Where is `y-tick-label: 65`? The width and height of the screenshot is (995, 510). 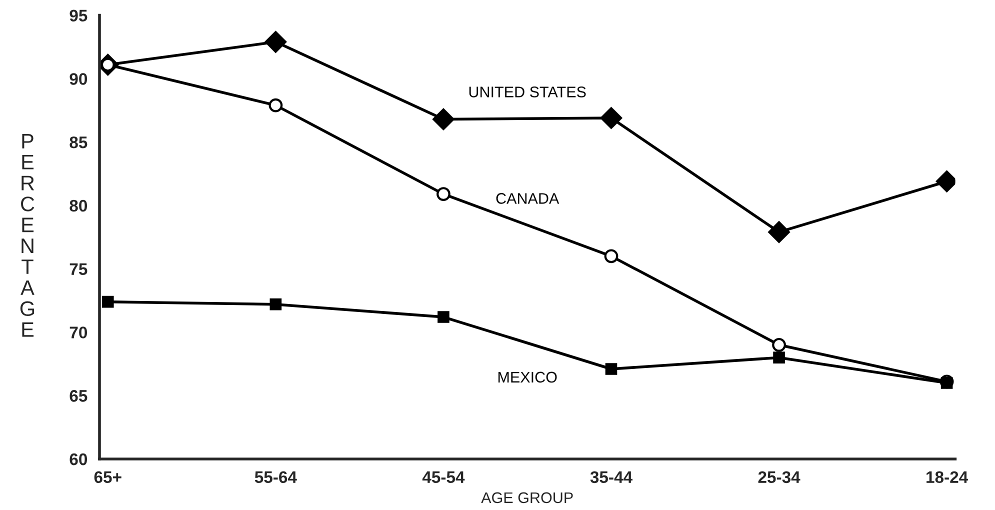 y-tick-label: 65 is located at coordinates (79, 396).